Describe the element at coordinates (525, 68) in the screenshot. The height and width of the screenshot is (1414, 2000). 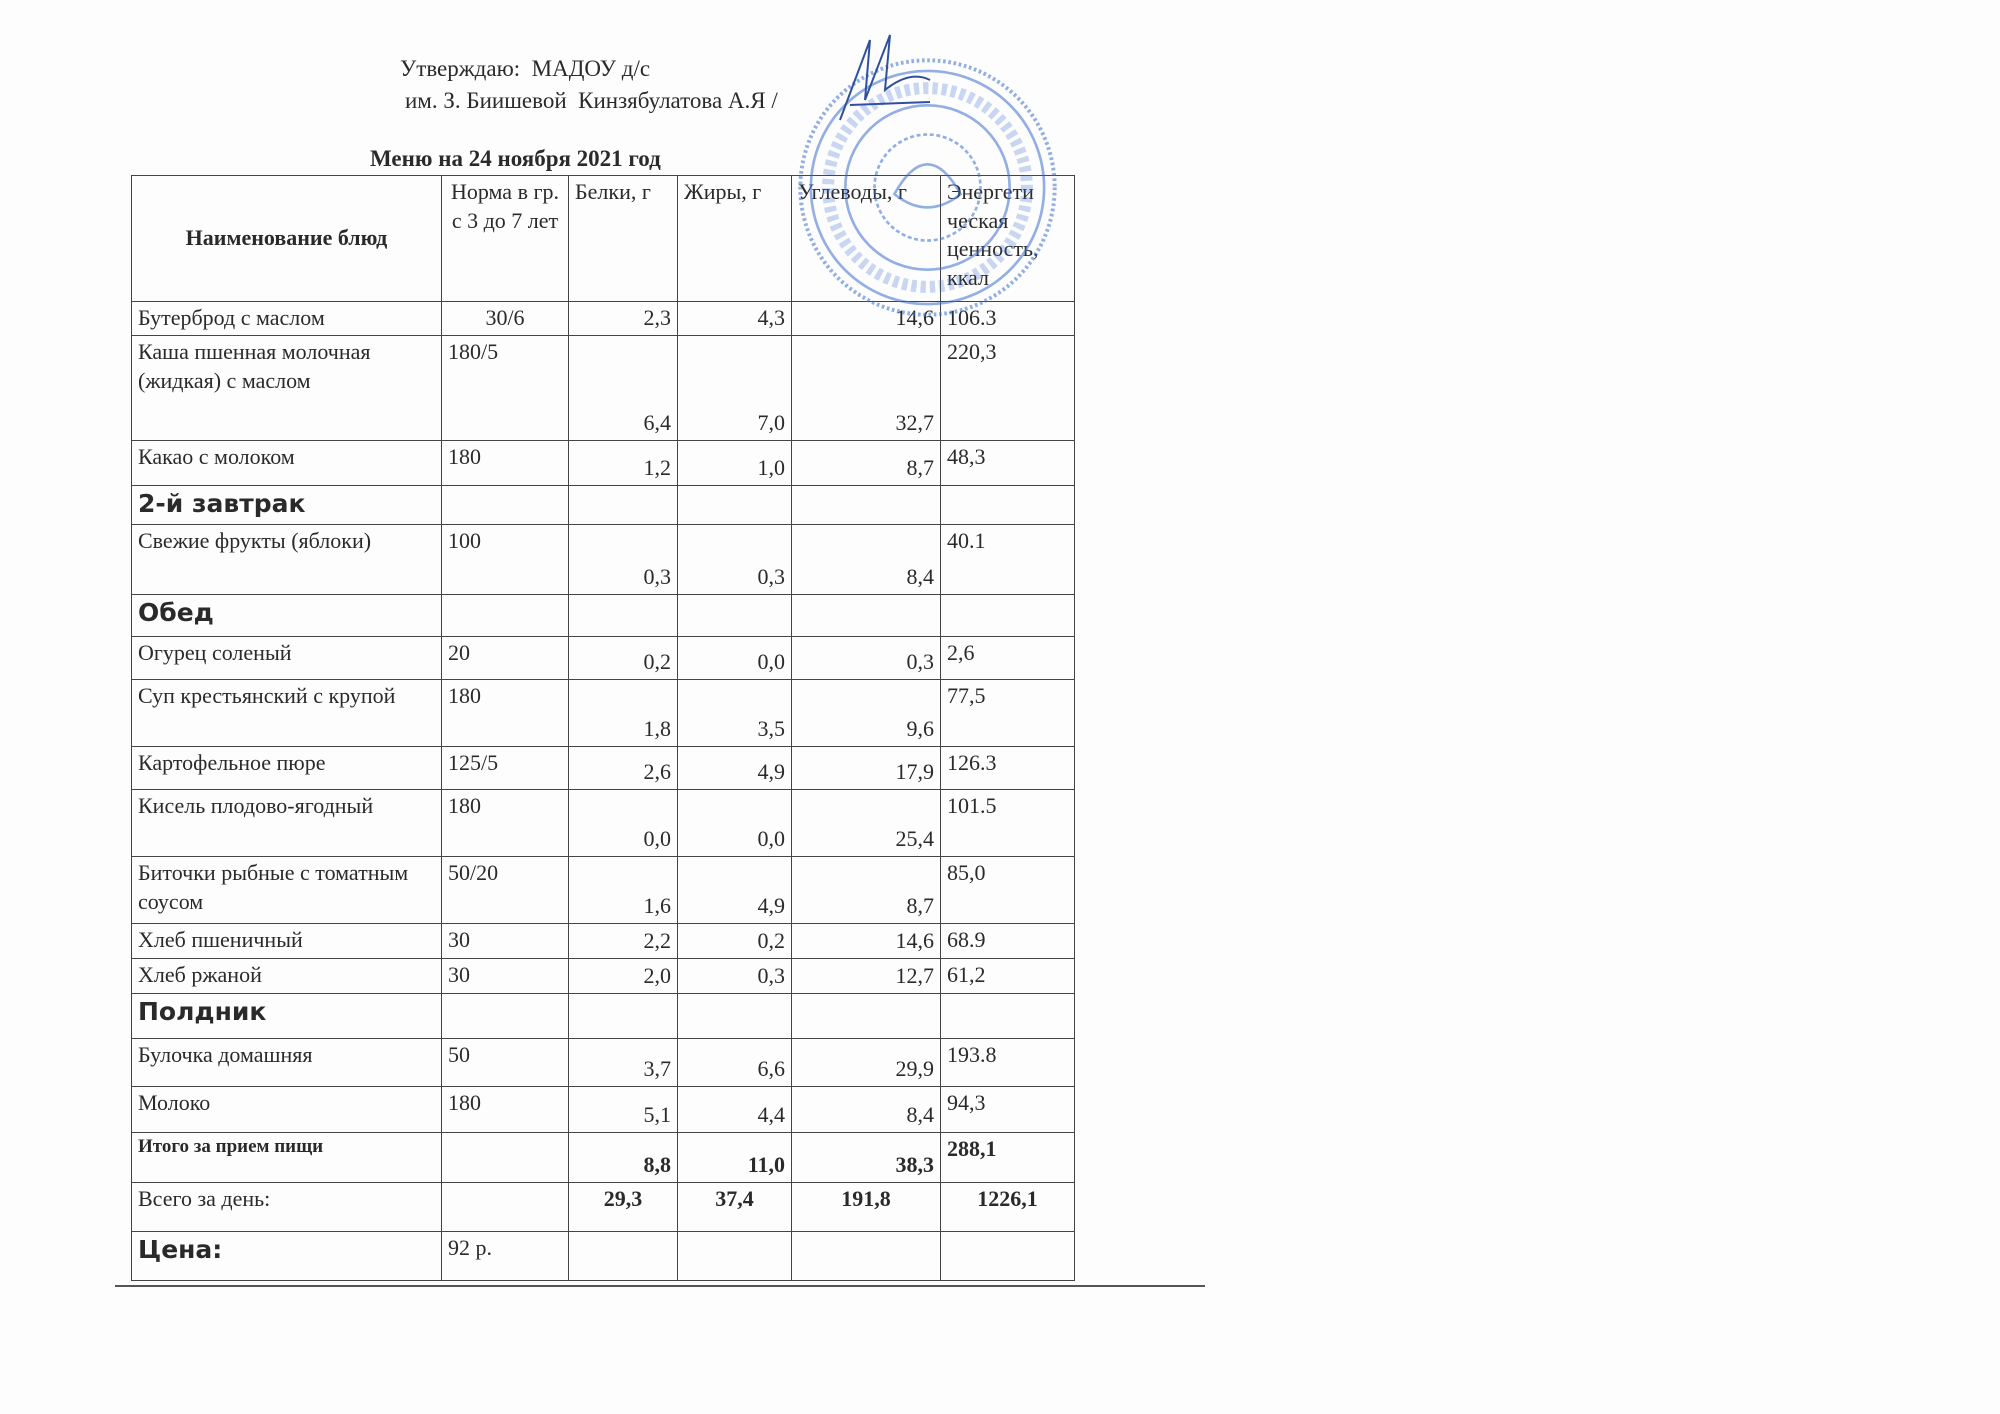
I see `approval-line-1: Утверждаю: МАДОУ д/с` at that location.